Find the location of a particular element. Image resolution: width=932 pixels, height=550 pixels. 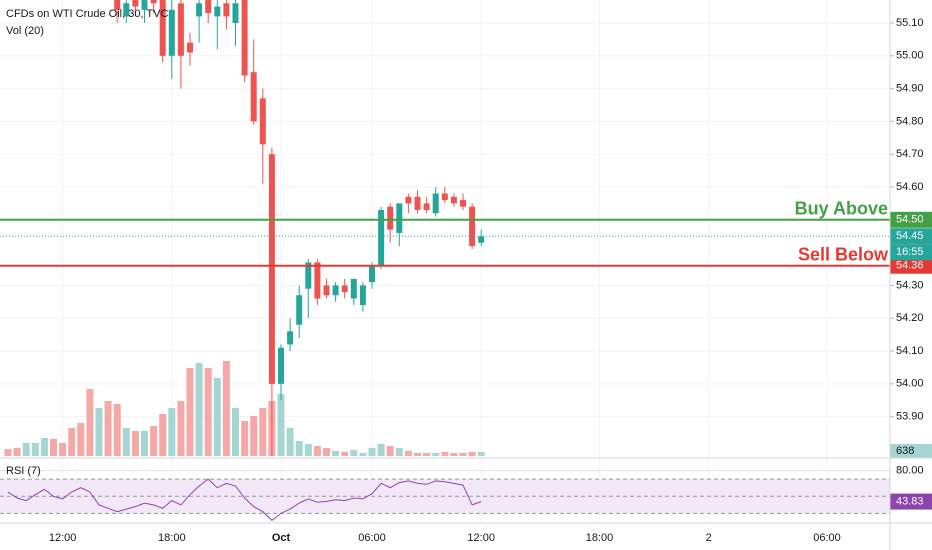

level-label: 54.36 is located at coordinates (910, 266).